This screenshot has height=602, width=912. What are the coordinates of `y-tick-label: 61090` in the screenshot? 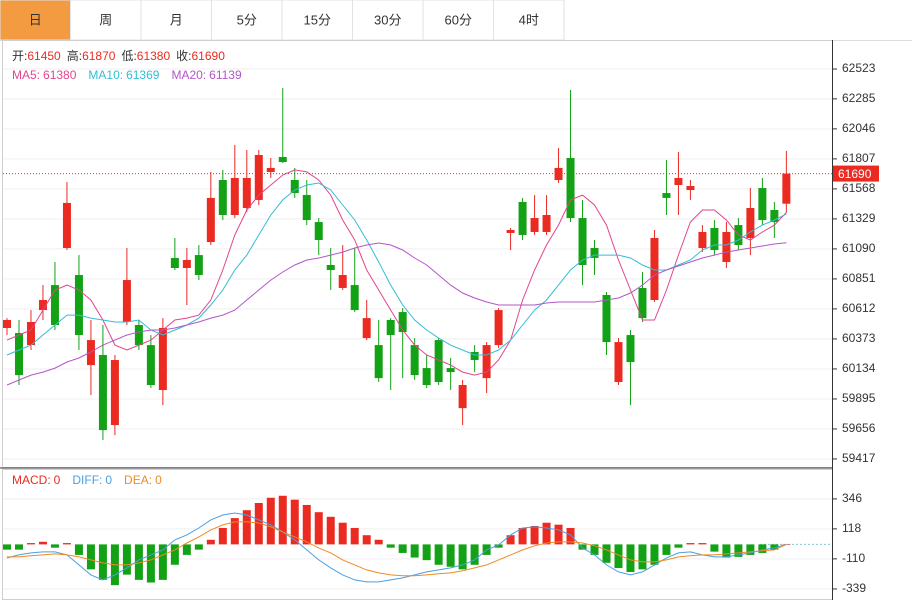 It's located at (859, 248).